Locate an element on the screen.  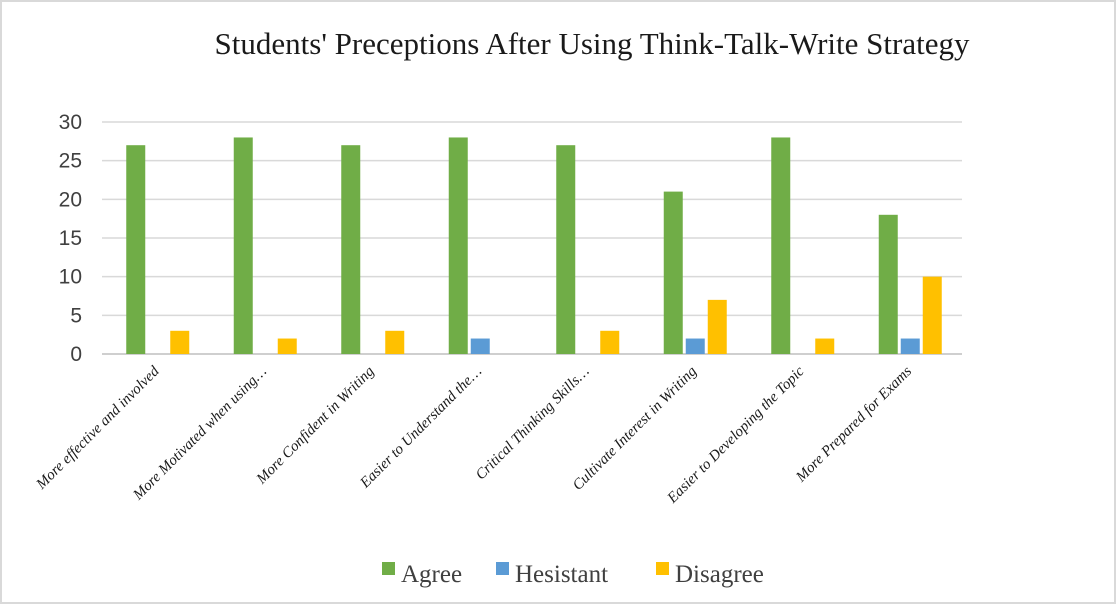
legend: Agree Hesistant Disagree is located at coordinates (573, 574).